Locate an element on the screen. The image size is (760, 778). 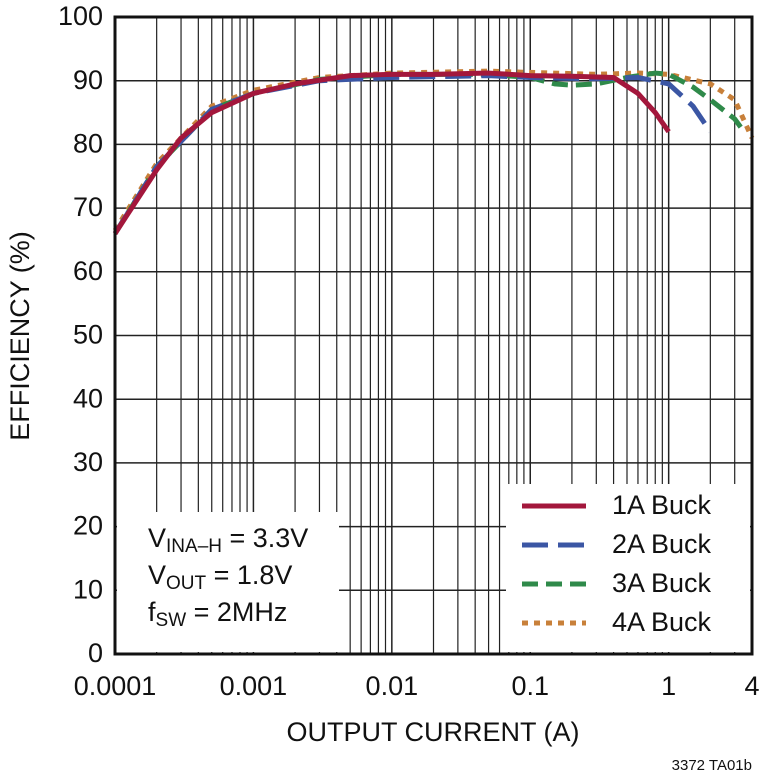
annotation: fSW = 2MHz is located at coordinates (217, 614).